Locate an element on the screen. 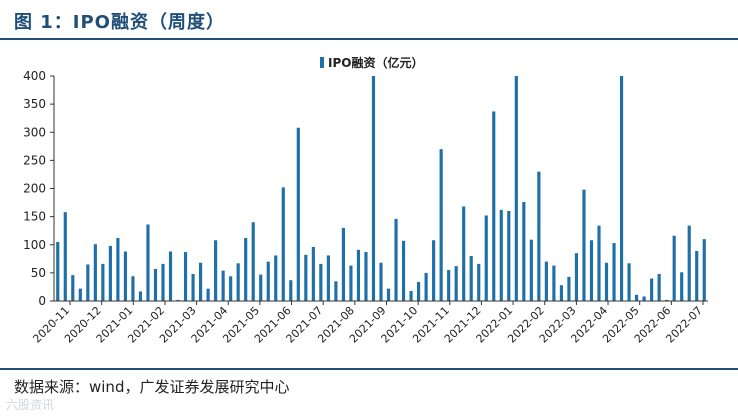 The height and width of the screenshot is (417, 738). figure-title: 图 1：IPO融资（周度） is located at coordinates (119, 22).